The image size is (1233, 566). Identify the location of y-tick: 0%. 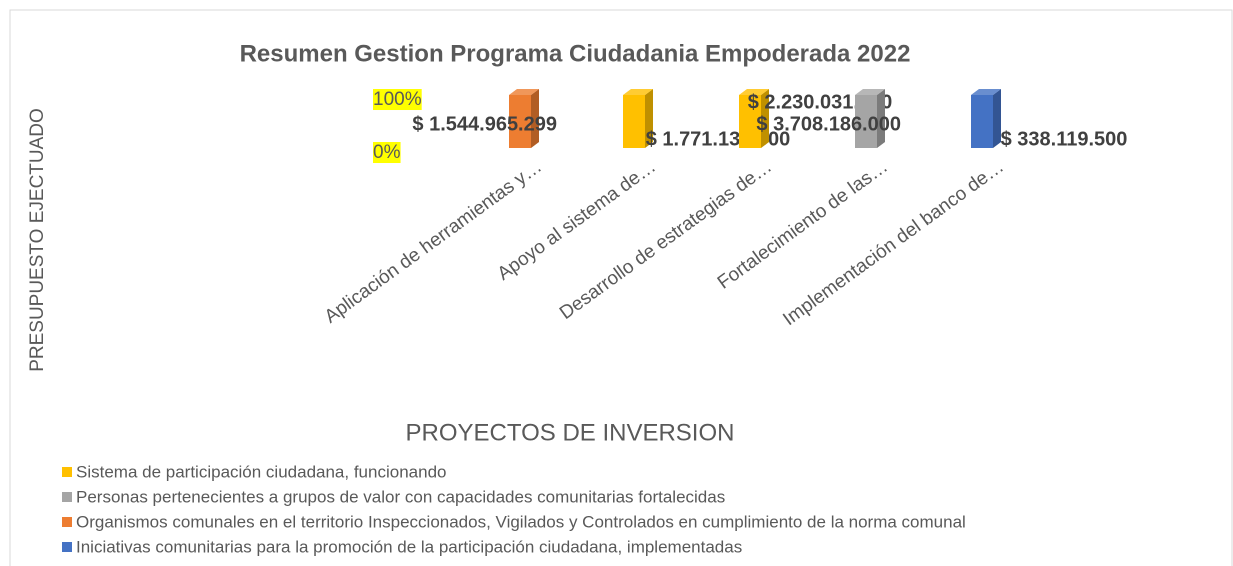
(387, 153).